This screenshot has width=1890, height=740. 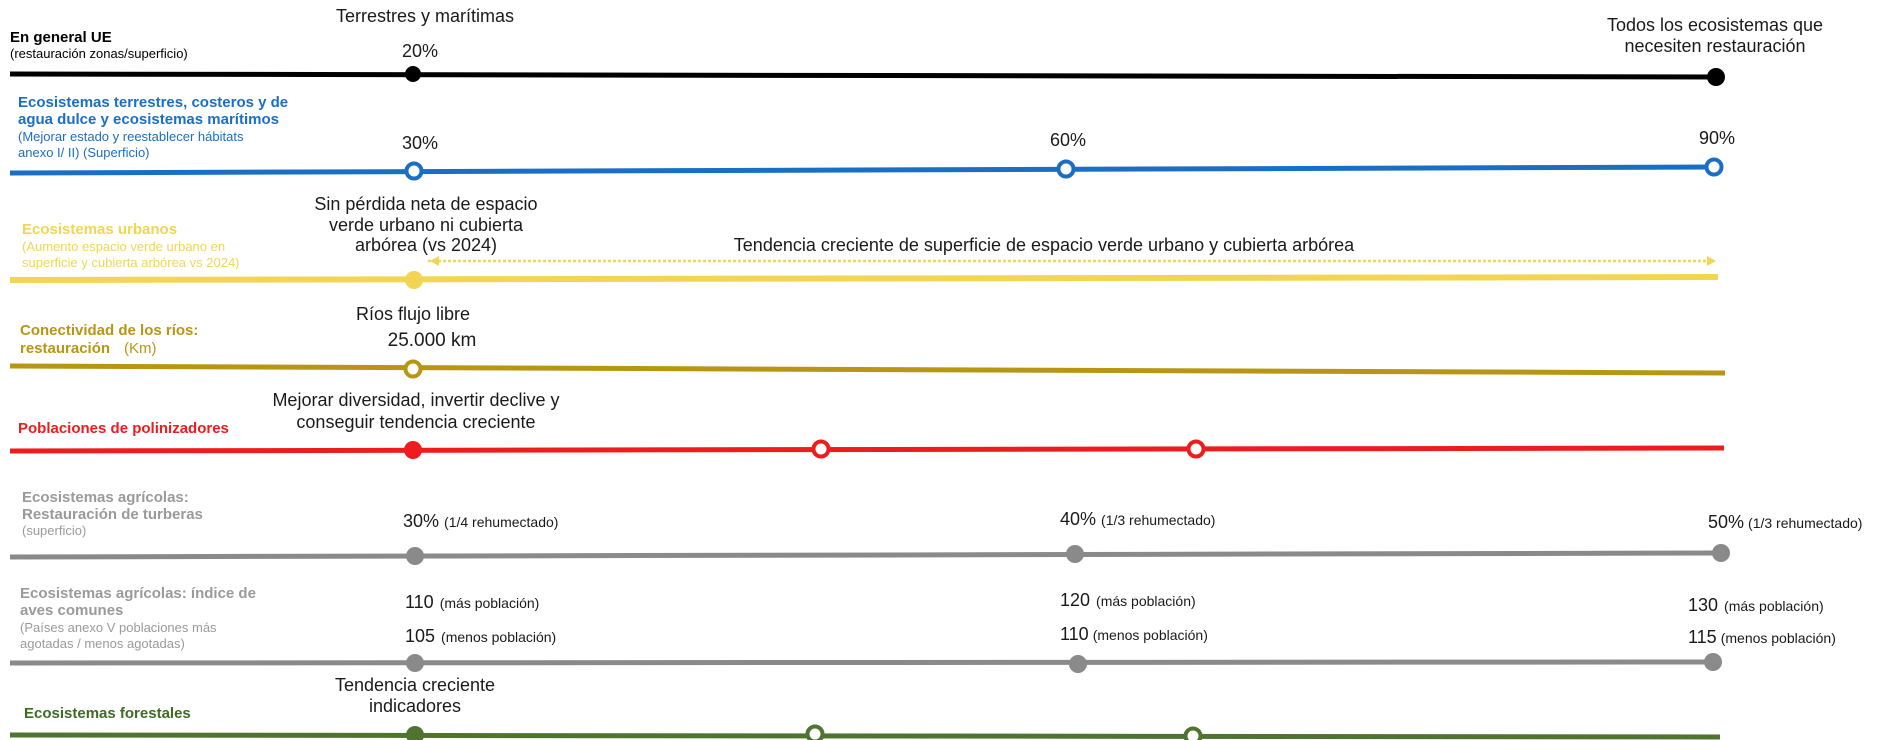 I want to click on row-grey2-note-110b: (menos población), so click(x=1150, y=635).